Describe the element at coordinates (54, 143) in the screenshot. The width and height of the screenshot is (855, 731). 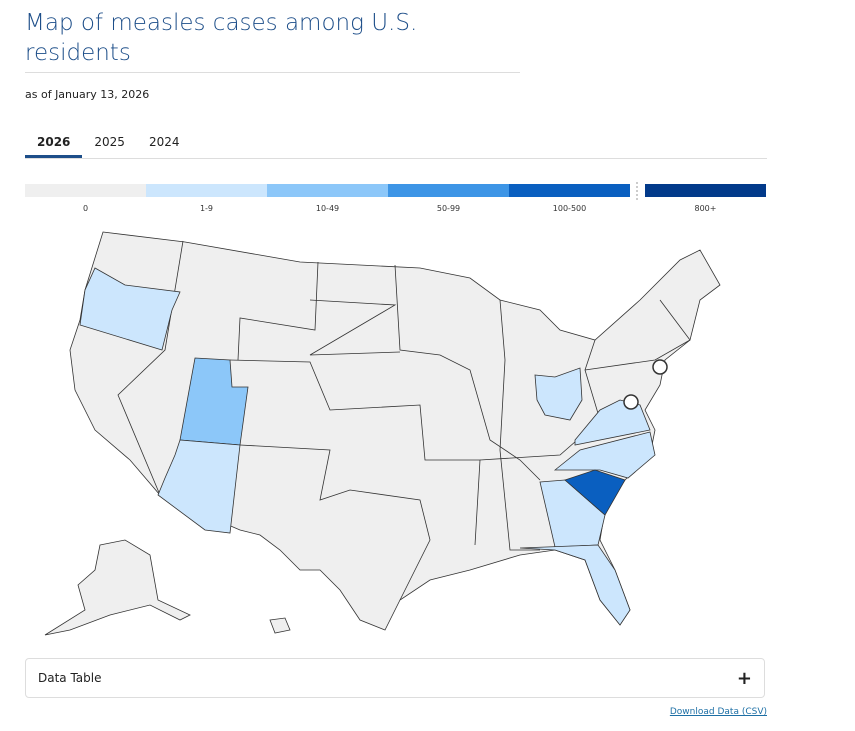
I see `tab: 2026` at that location.